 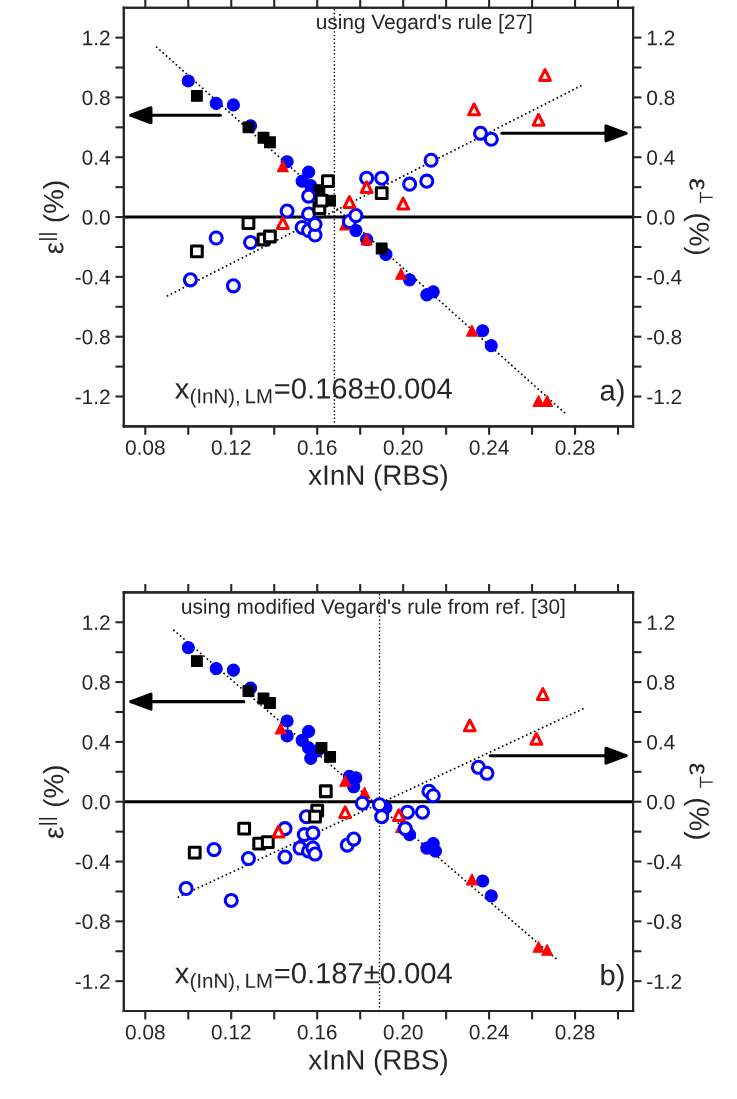 I want to click on annotation: x$_{(InN),LM}$=0.168±0.004, so click(x=313, y=393).